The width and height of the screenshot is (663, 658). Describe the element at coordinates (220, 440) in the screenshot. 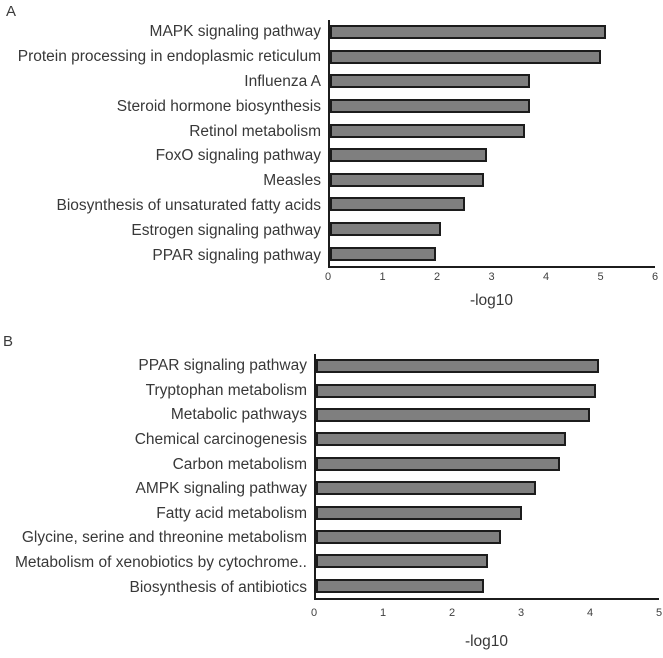

I see `category-label: Chemical carcinogenesis` at that location.